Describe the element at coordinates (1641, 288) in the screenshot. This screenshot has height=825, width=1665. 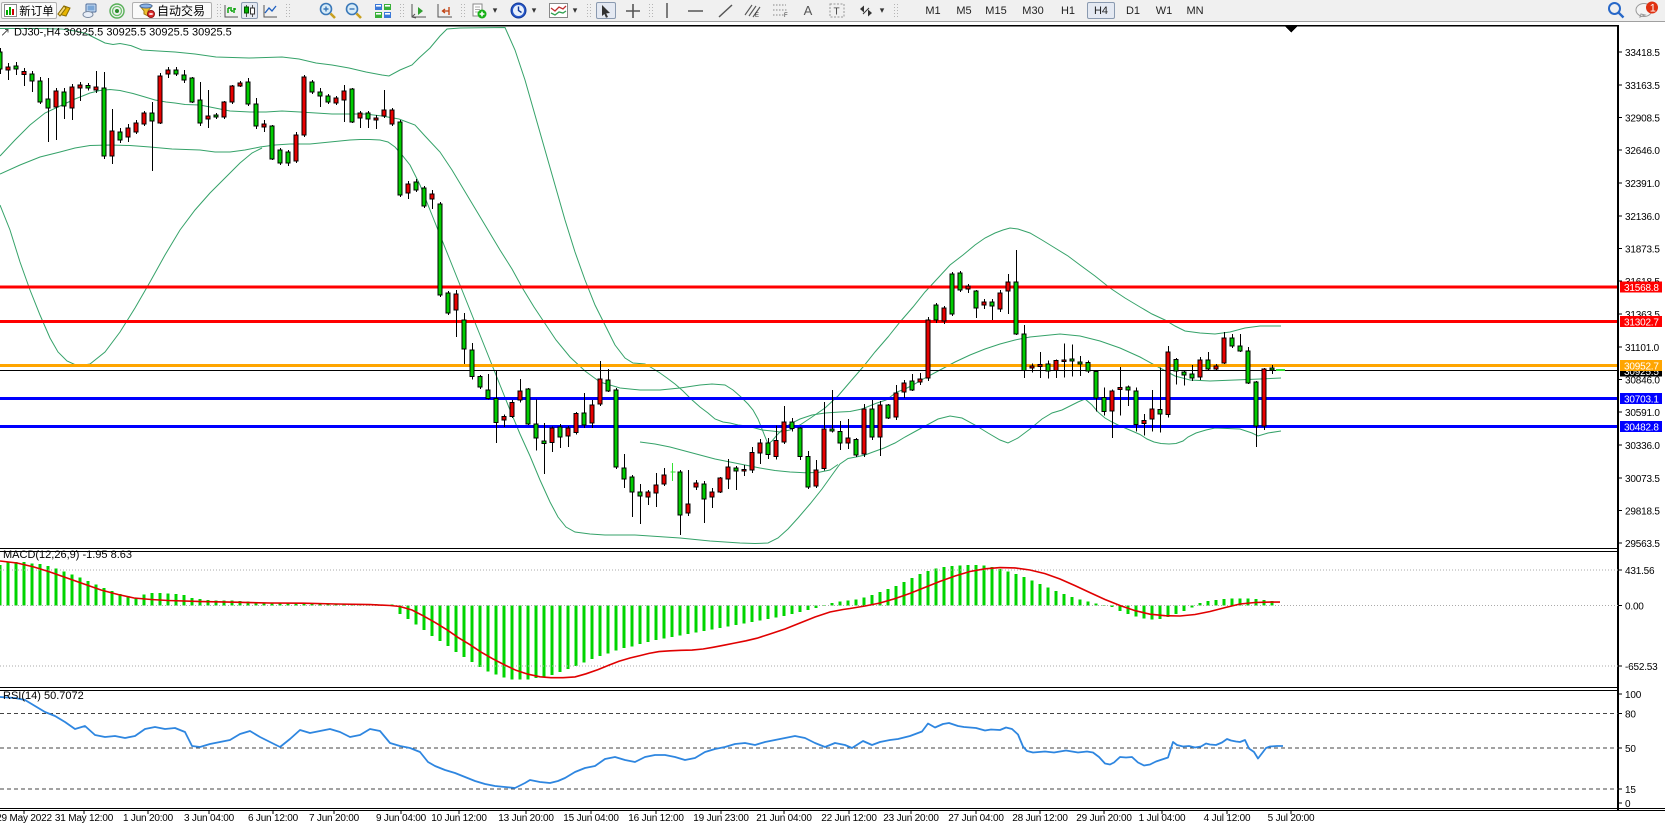
I see `svg-text: 31568.8` at that location.